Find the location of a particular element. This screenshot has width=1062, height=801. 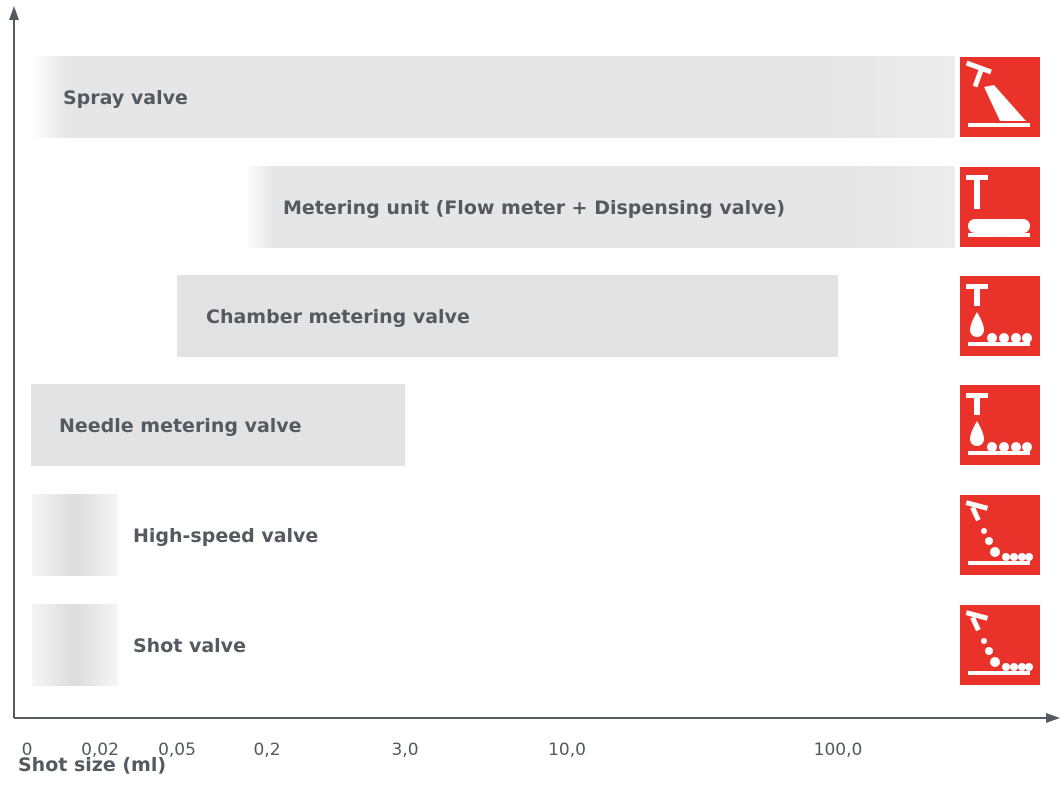

bar-metering-unit-flow-meter-dispensing-valve is located at coordinates (600, 207).